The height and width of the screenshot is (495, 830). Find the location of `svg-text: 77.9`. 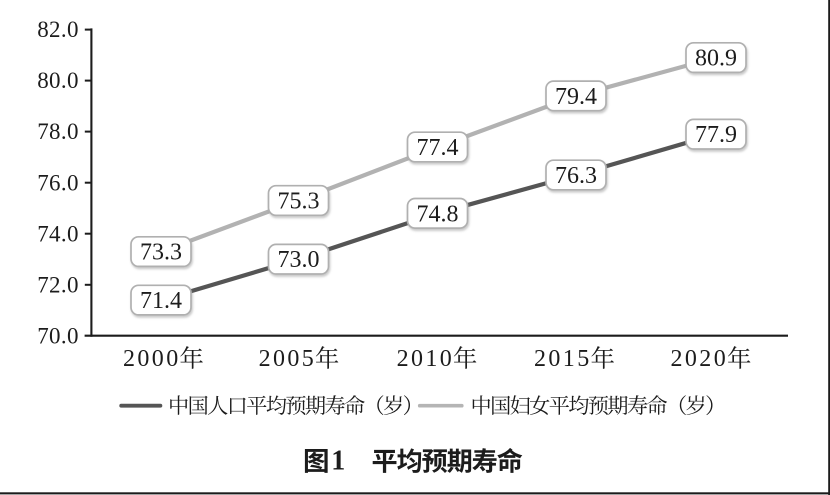

svg-text: 77.9 is located at coordinates (716, 135).